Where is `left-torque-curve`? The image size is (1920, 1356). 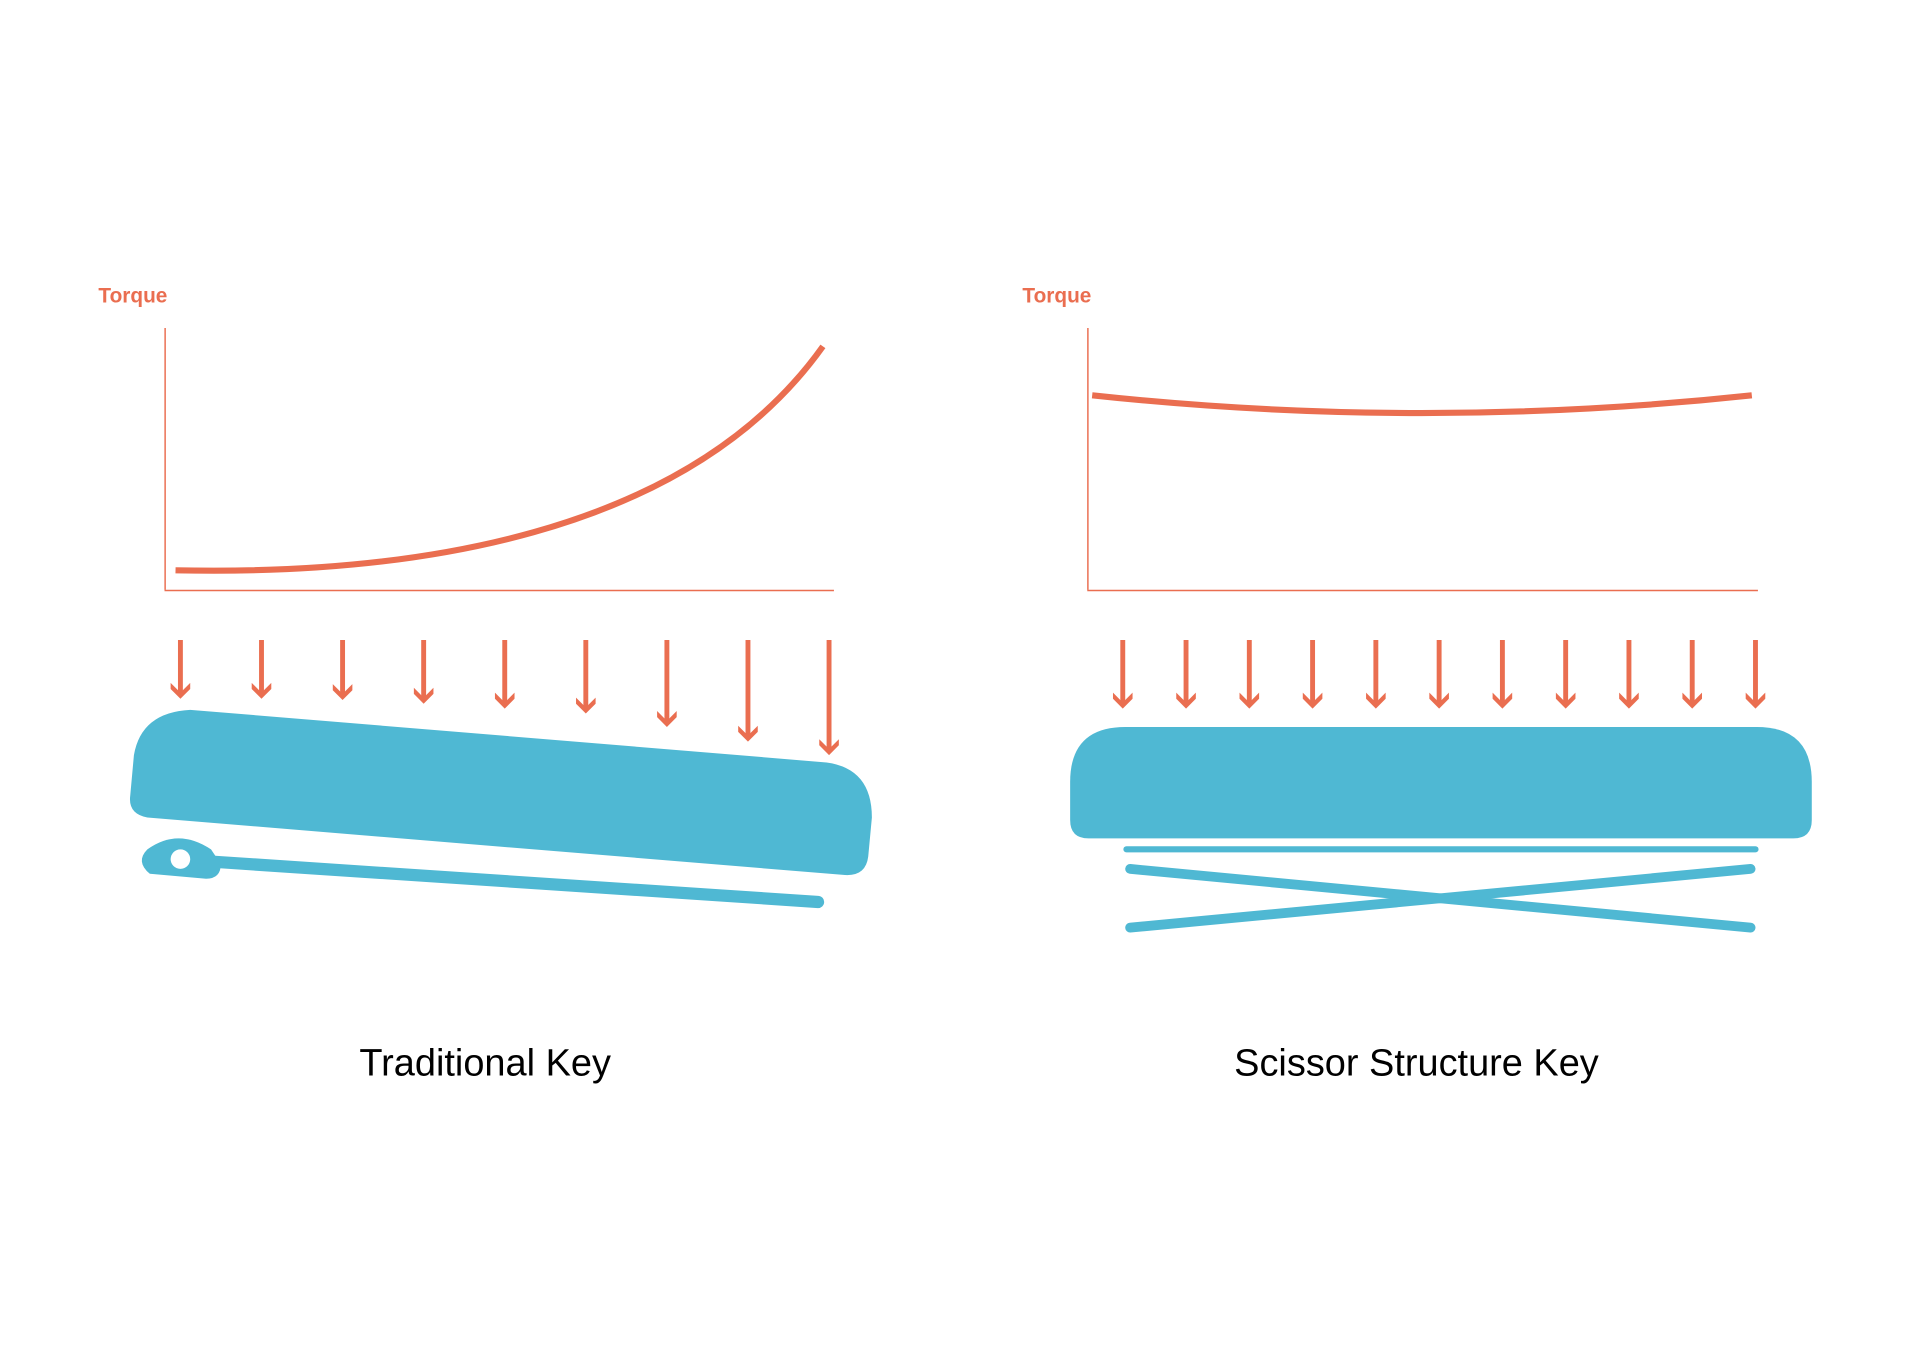
left-torque-curve is located at coordinates (500, 459).